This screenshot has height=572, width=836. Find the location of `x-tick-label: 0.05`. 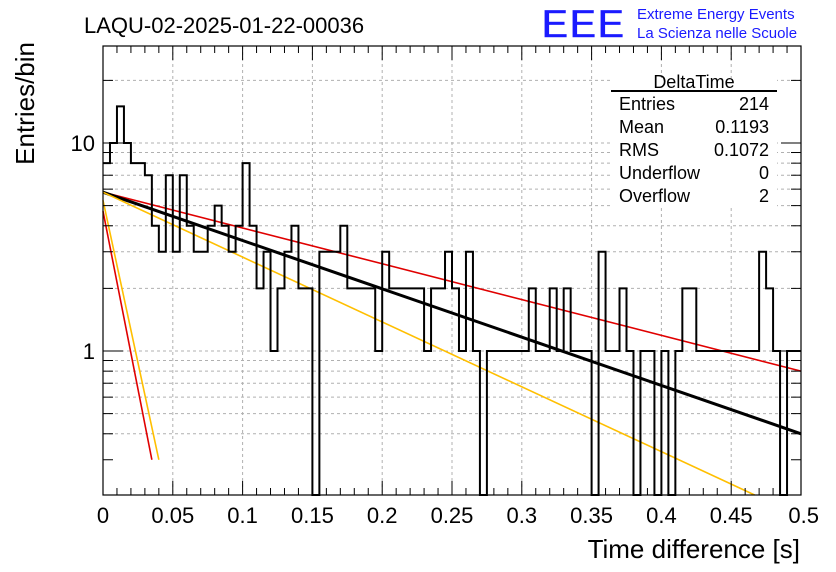

x-tick-label: 0.05 is located at coordinates (172, 515).